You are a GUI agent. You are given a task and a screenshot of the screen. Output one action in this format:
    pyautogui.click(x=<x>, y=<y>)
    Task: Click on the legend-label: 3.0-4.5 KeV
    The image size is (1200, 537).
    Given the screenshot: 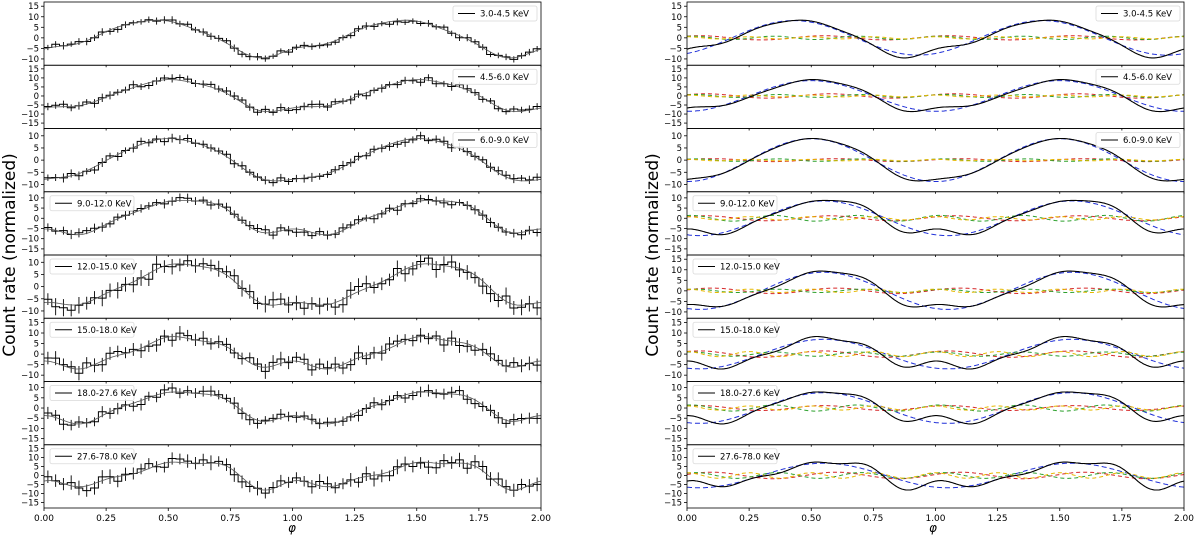 What is the action you would take?
    pyautogui.click(x=504, y=15)
    